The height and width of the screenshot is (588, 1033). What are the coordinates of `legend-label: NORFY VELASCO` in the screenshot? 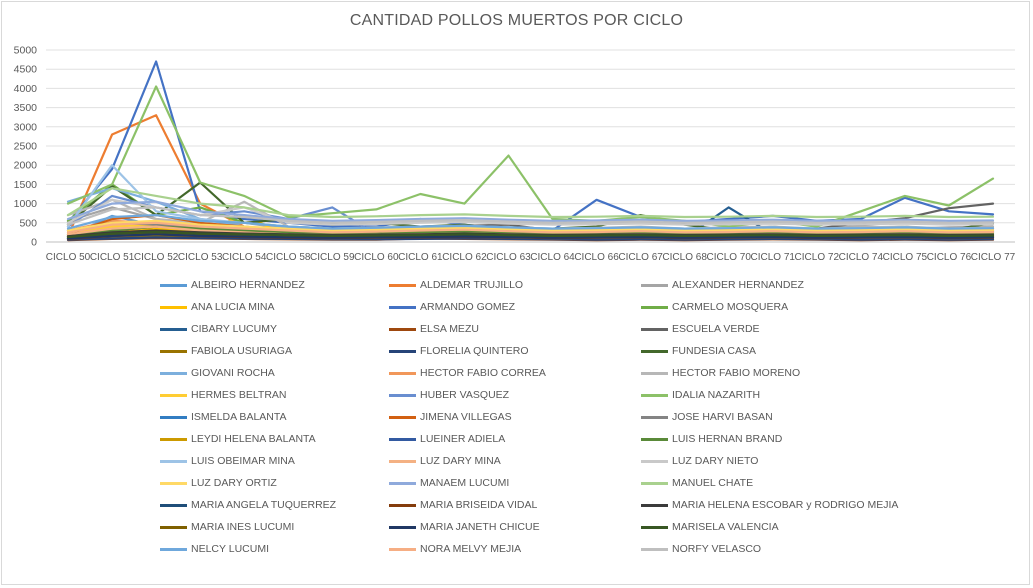 It's located at (717, 549).